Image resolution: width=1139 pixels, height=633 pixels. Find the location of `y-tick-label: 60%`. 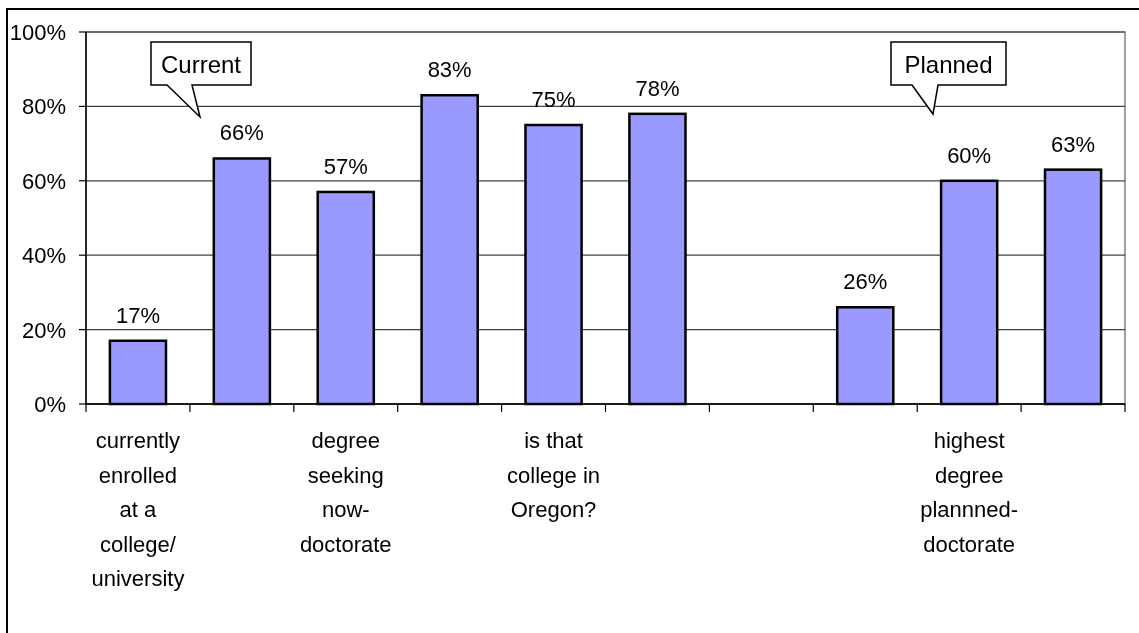

y-tick-label: 60% is located at coordinates (43, 181).